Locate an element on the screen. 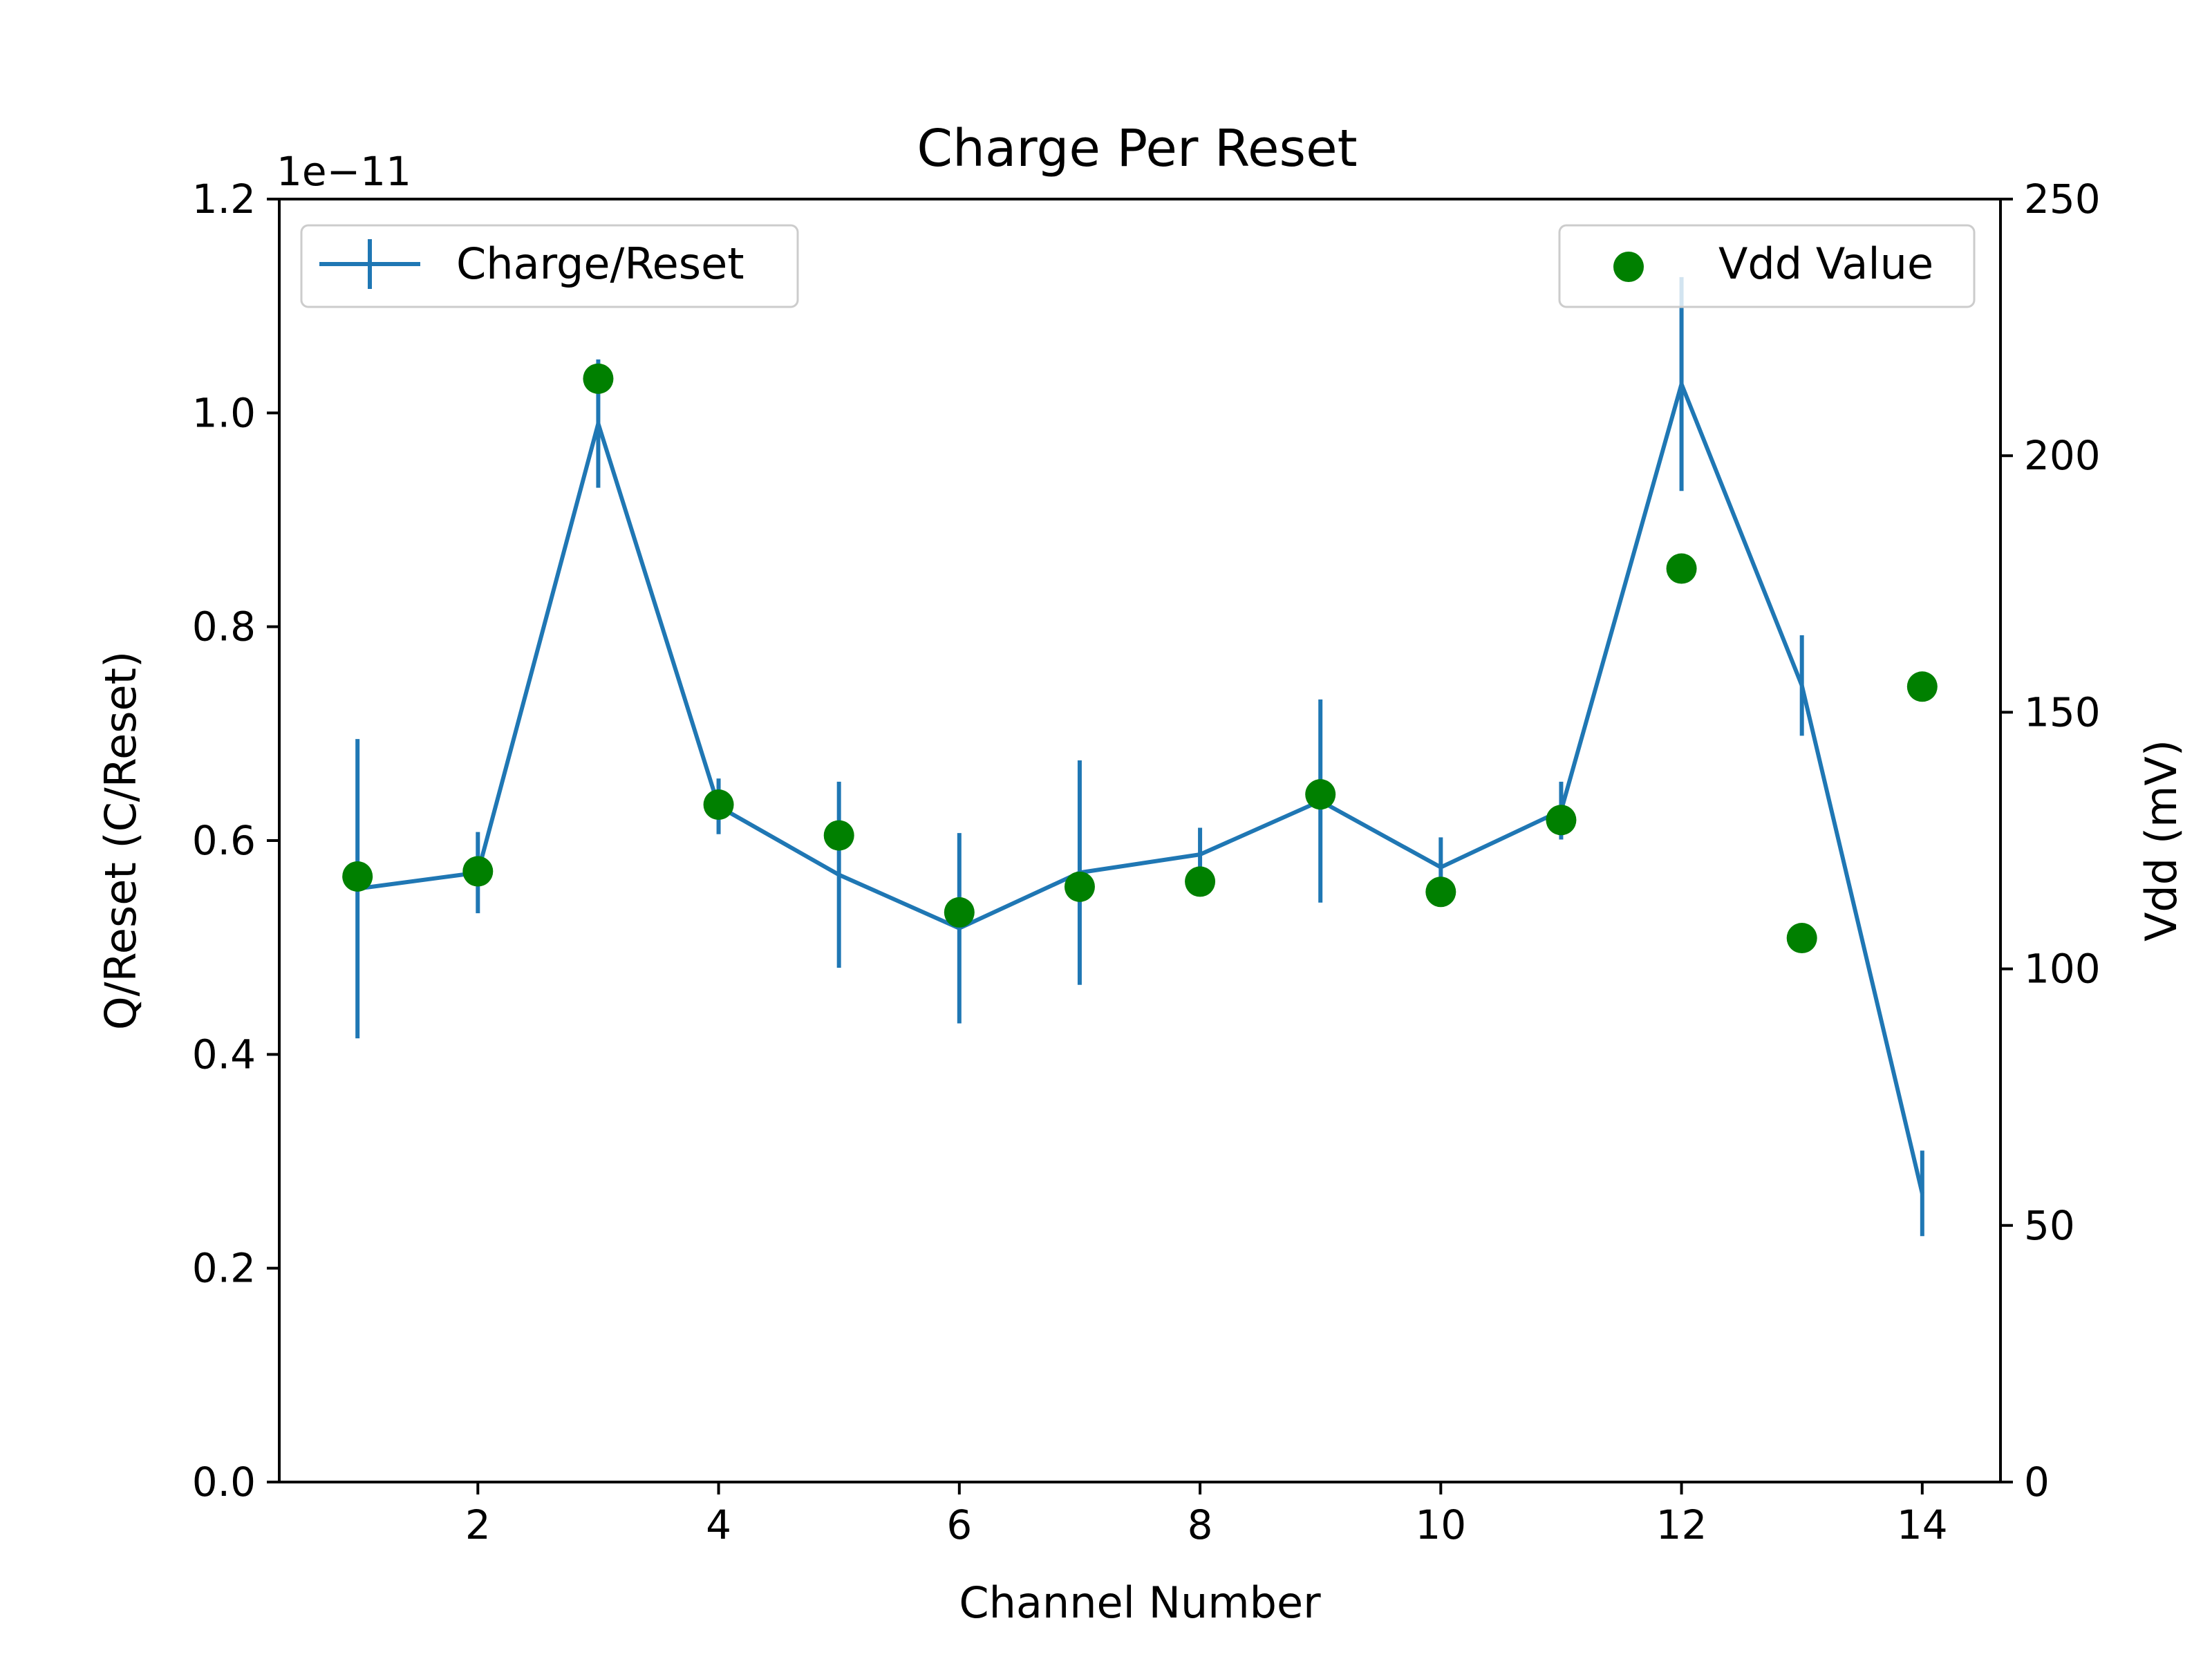 The height and width of the screenshot is (1659, 2212). x-tick-label: 8 is located at coordinates (1200, 1525).